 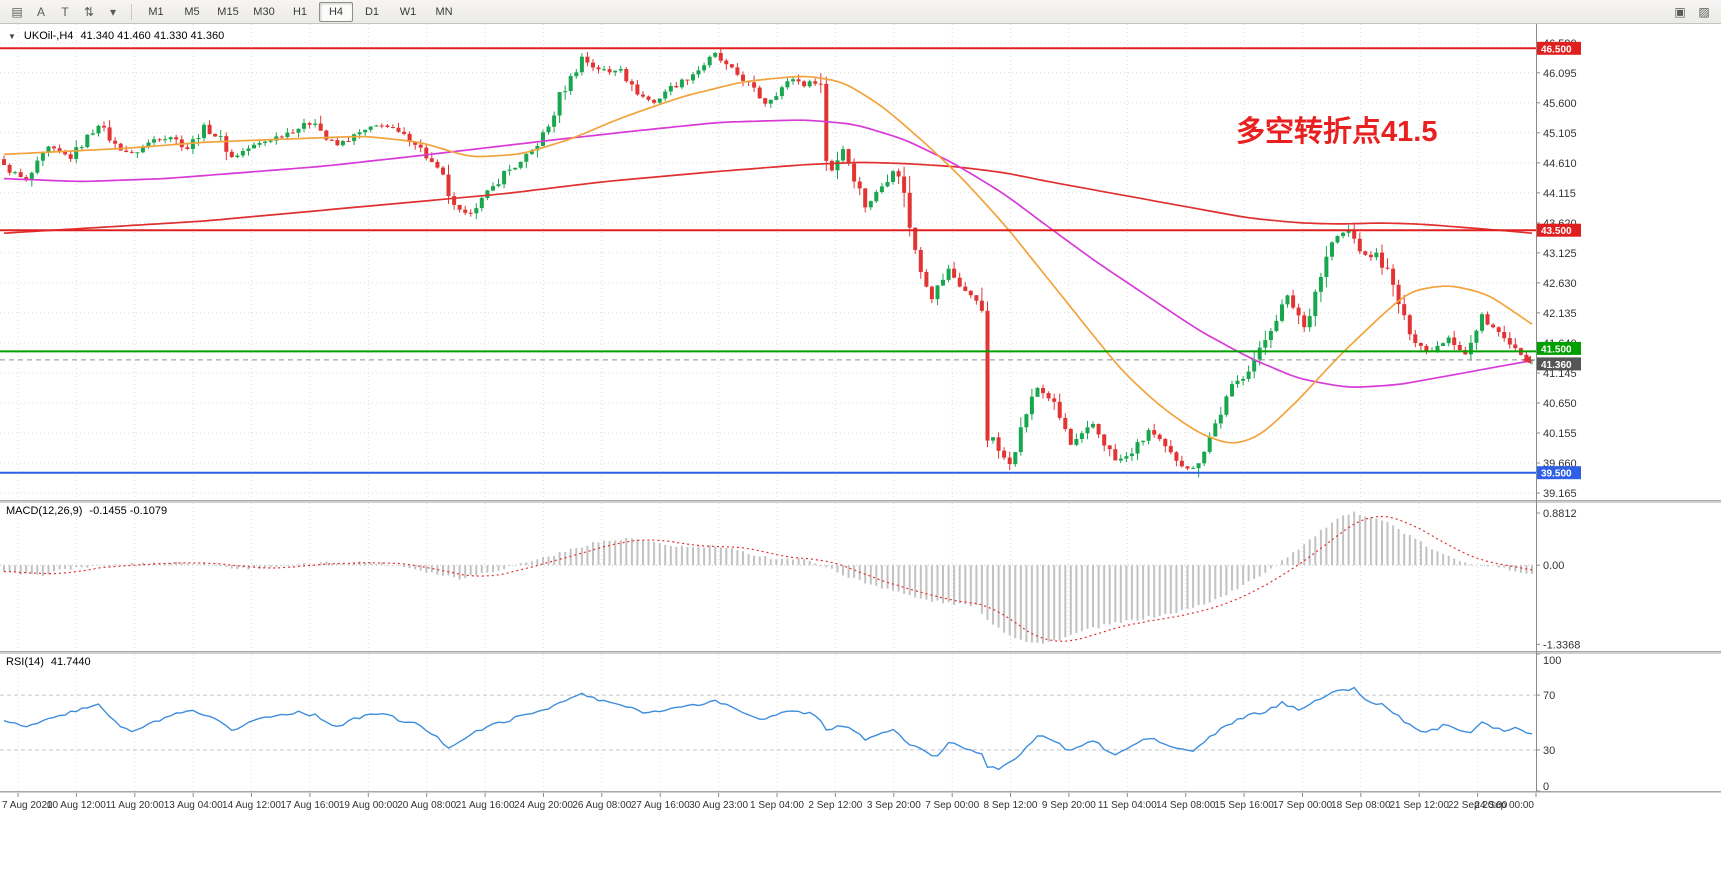 What do you see at coordinates (89, 11) in the screenshot?
I see `cycle-symbols-icon: ⇅` at bounding box center [89, 11].